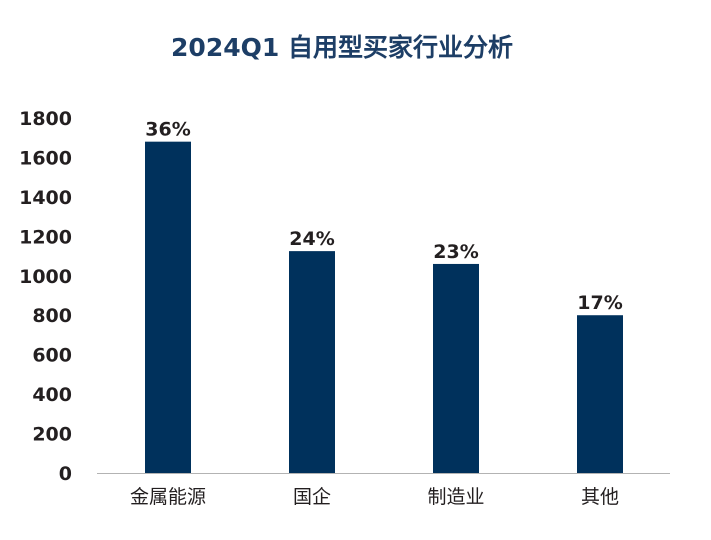 This screenshot has width=711, height=540. Describe the element at coordinates (45, 158) in the screenshot. I see `y-tick-label: 1600` at that location.